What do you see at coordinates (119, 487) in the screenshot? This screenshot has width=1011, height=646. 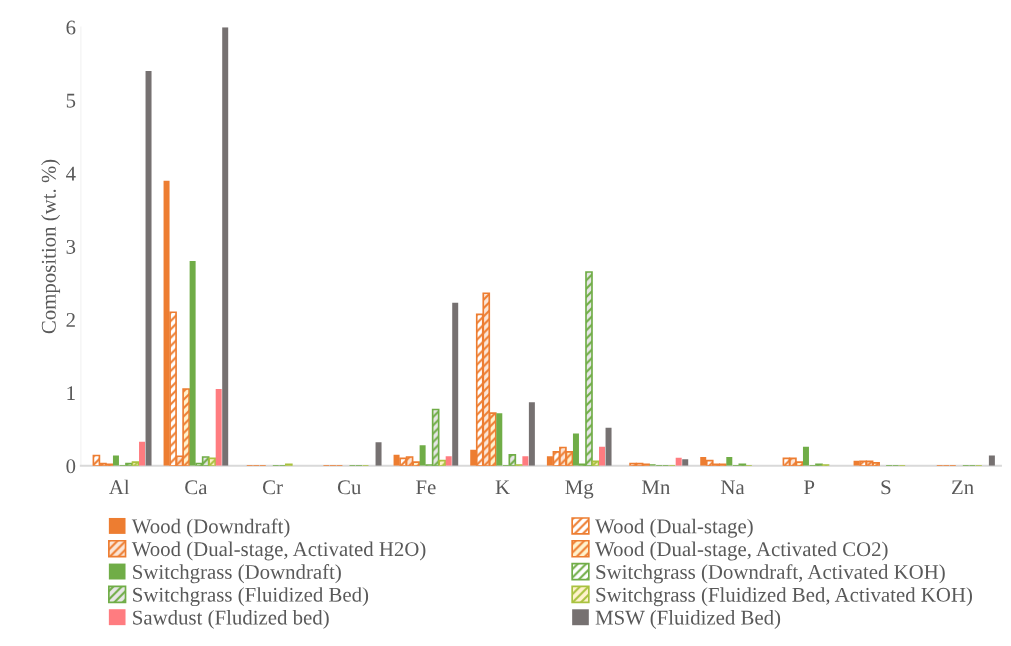 I see `x-tick-label: Al` at bounding box center [119, 487].